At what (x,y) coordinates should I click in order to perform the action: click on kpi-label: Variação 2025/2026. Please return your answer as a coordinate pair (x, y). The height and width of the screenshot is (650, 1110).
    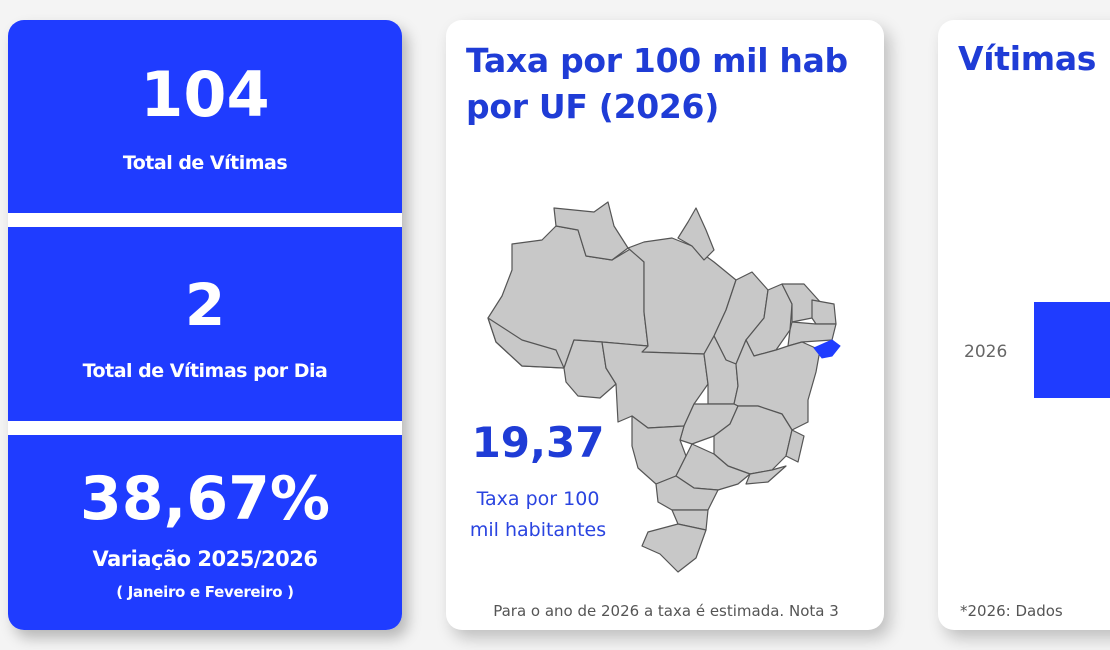
    Looking at the image, I should click on (205, 558).